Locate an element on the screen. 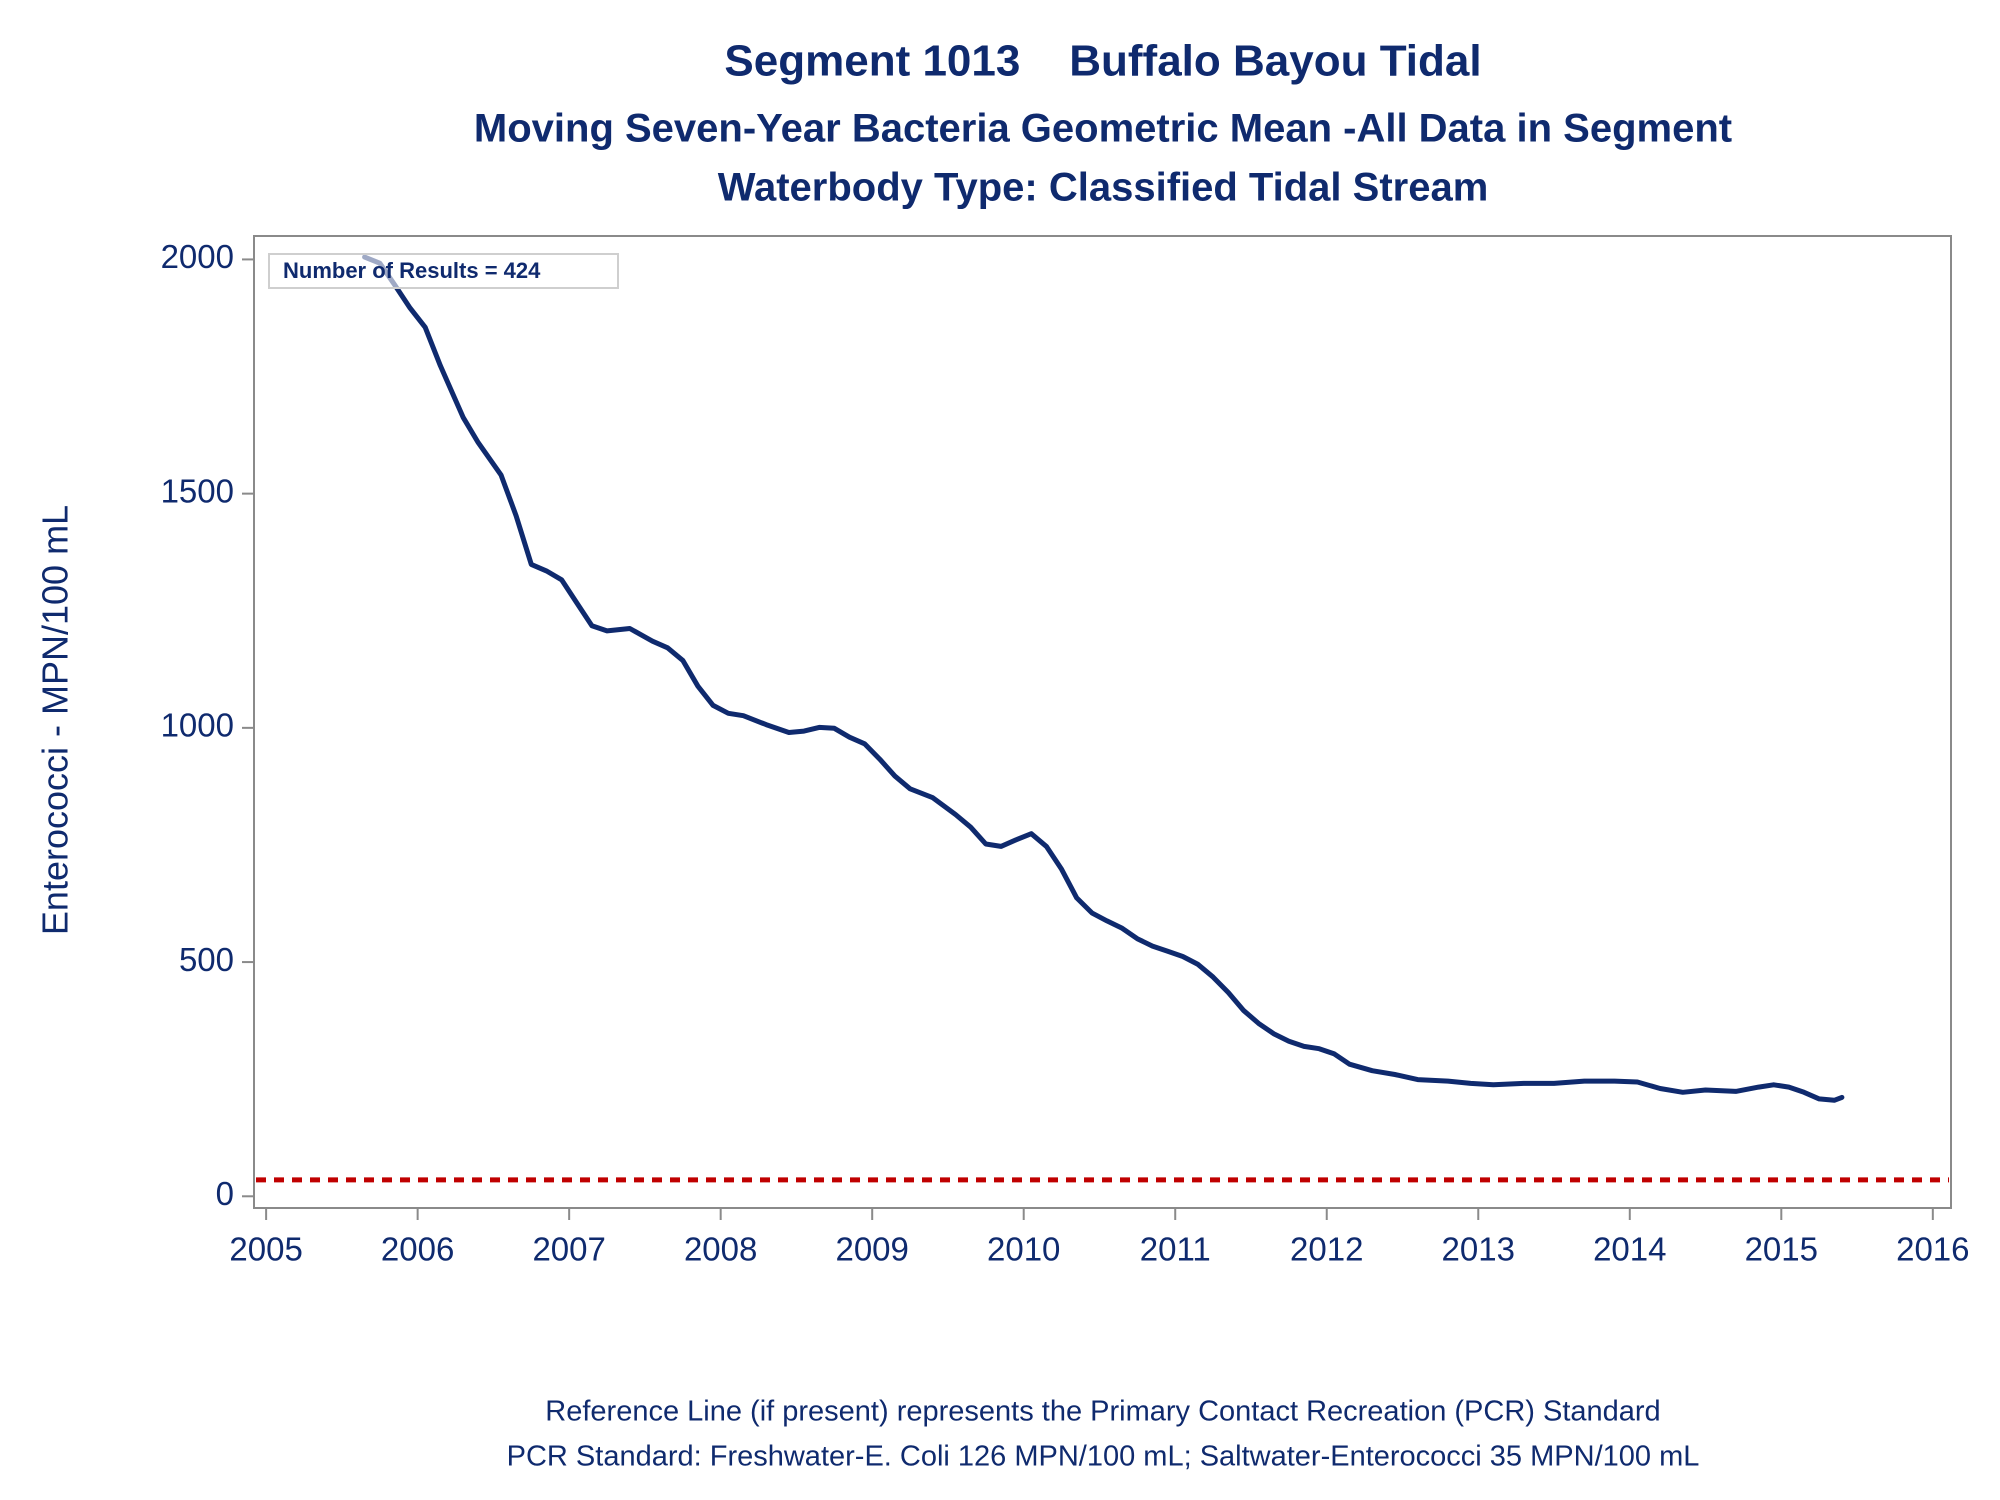 This screenshot has width=2000, height=1500. x-tick-label: 2011 is located at coordinates (1175, 1249).